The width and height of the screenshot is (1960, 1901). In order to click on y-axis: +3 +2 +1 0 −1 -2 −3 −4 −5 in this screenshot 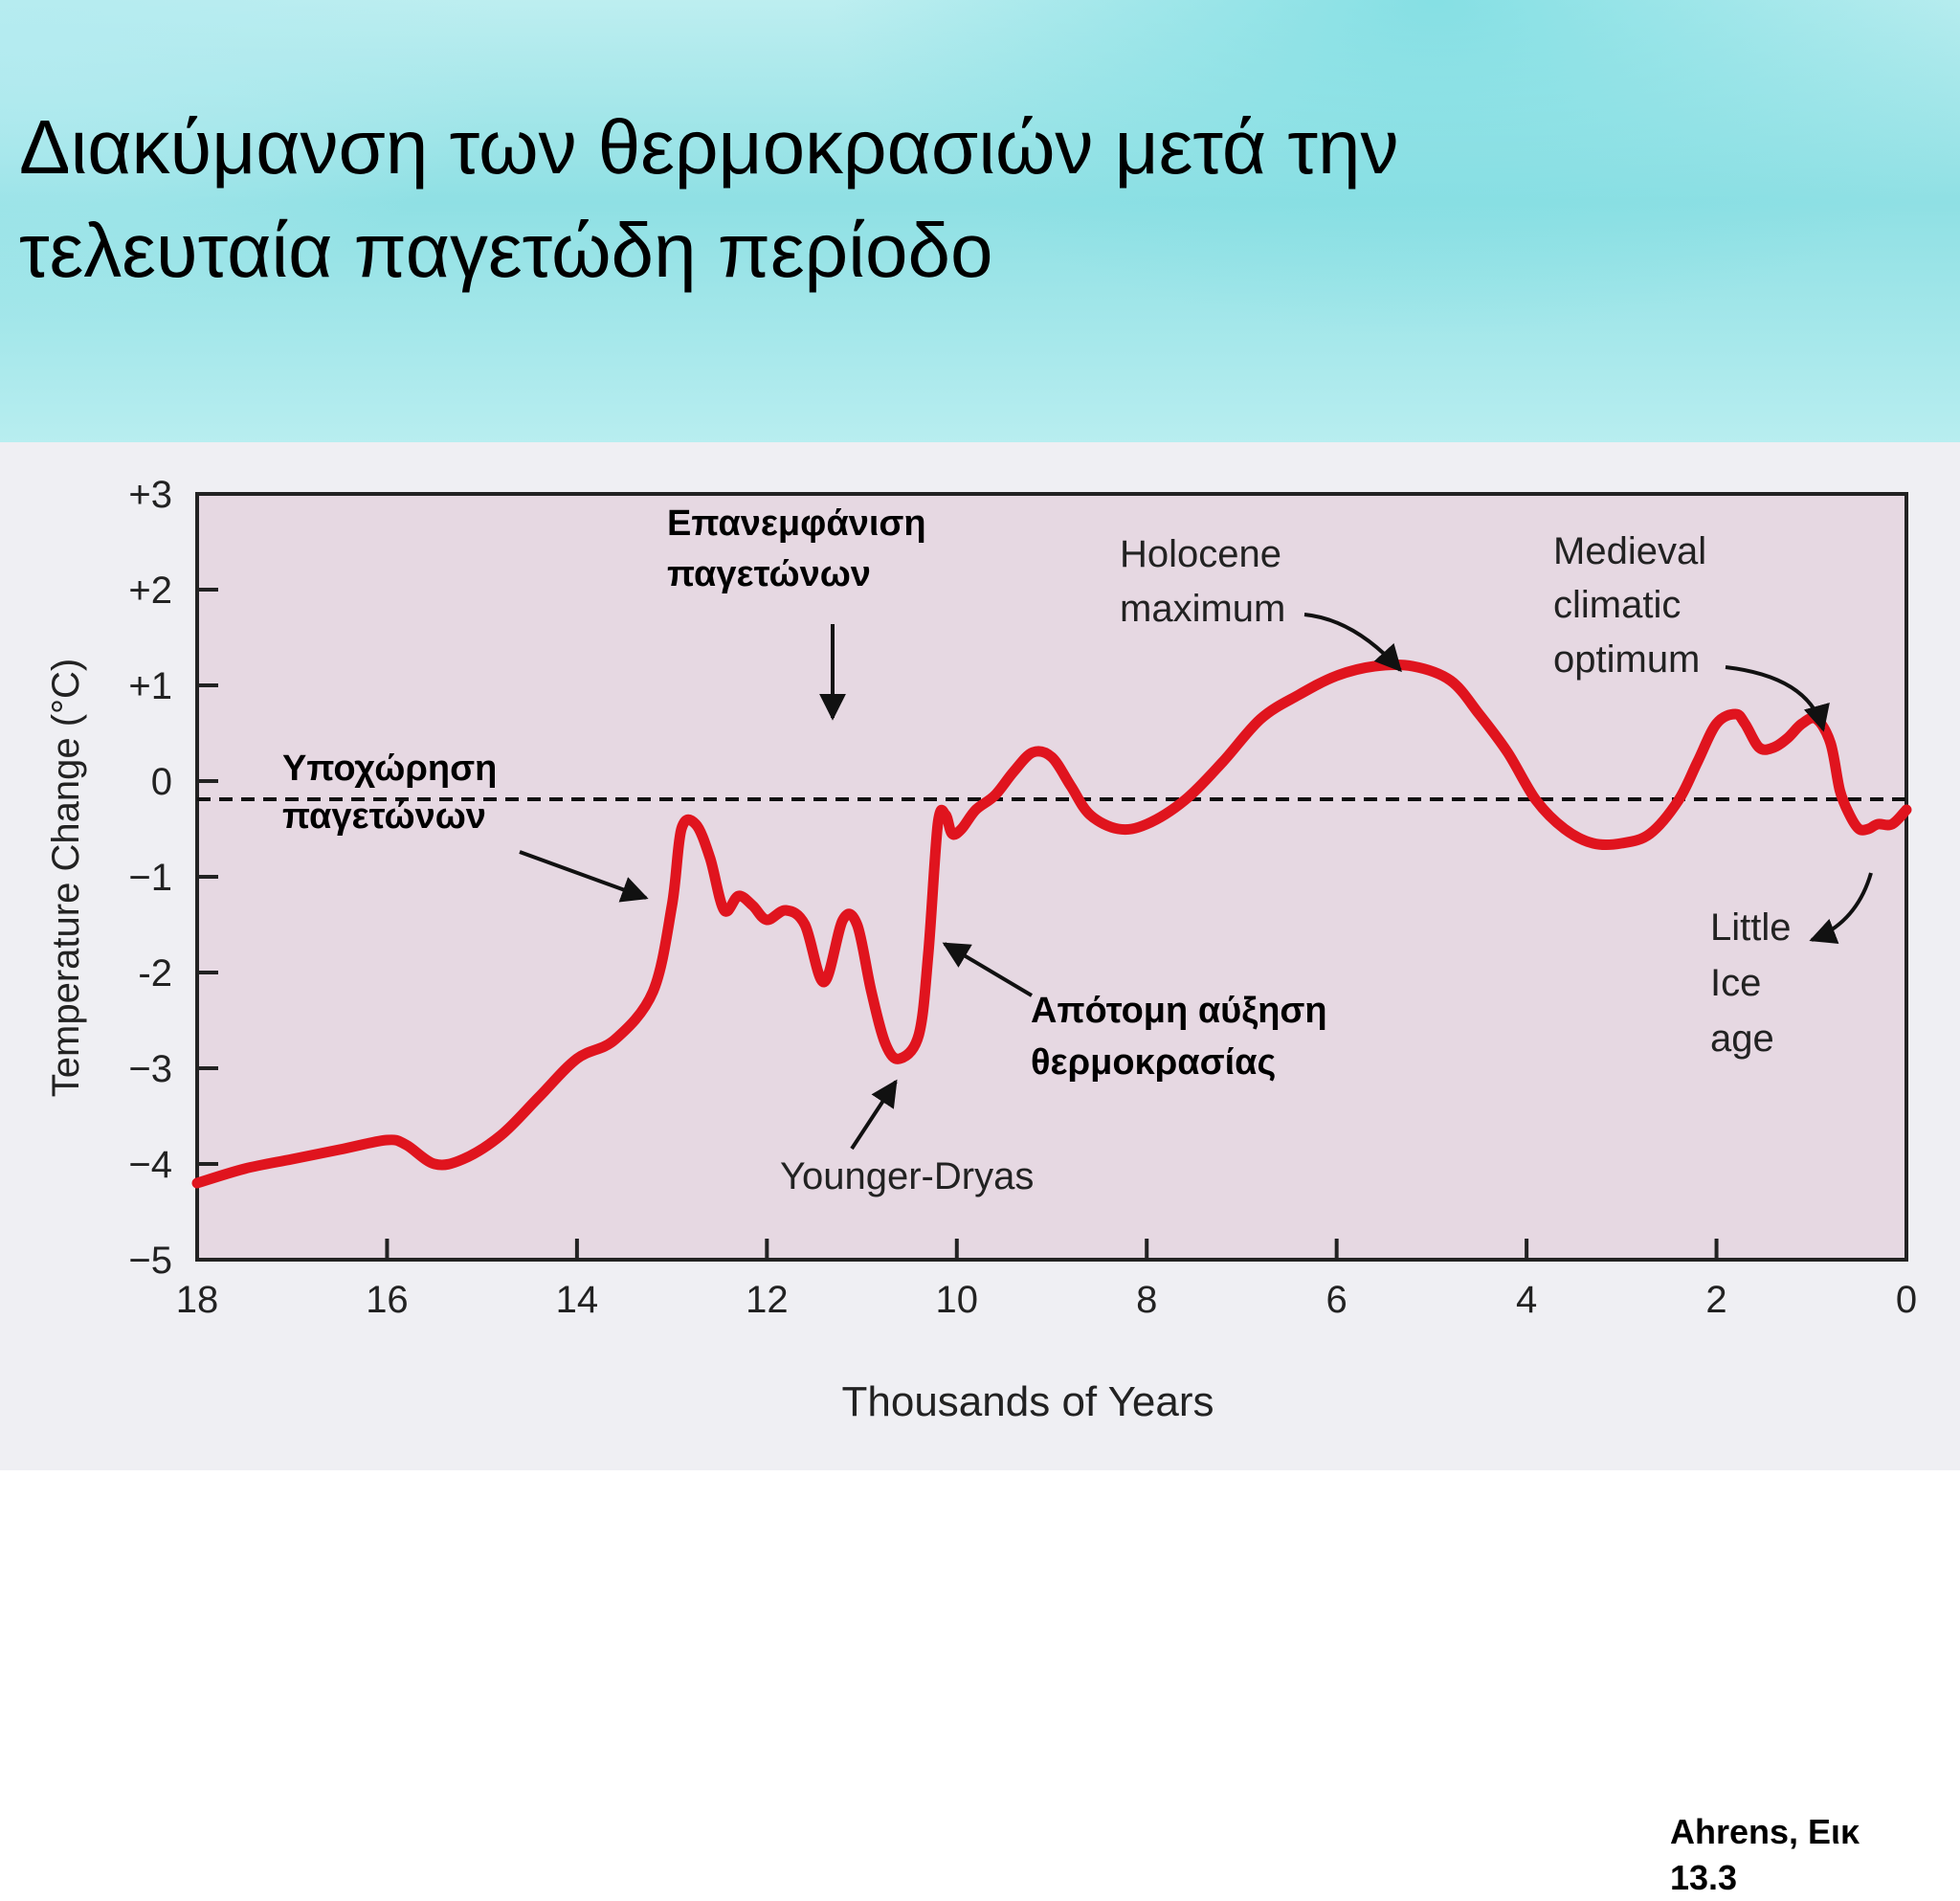, I will do `click(173, 878)`.